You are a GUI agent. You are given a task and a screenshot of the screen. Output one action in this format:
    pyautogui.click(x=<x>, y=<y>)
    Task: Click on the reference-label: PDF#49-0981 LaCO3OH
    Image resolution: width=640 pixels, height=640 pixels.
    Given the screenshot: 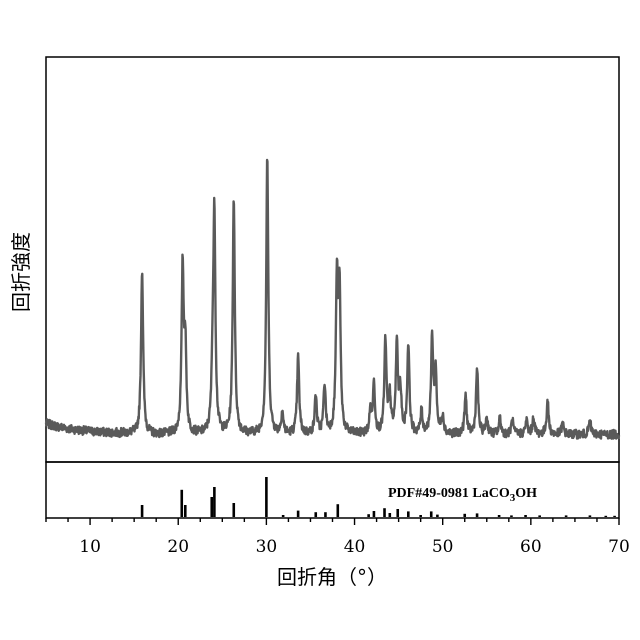 What is the action you would take?
    pyautogui.click(x=462, y=495)
    